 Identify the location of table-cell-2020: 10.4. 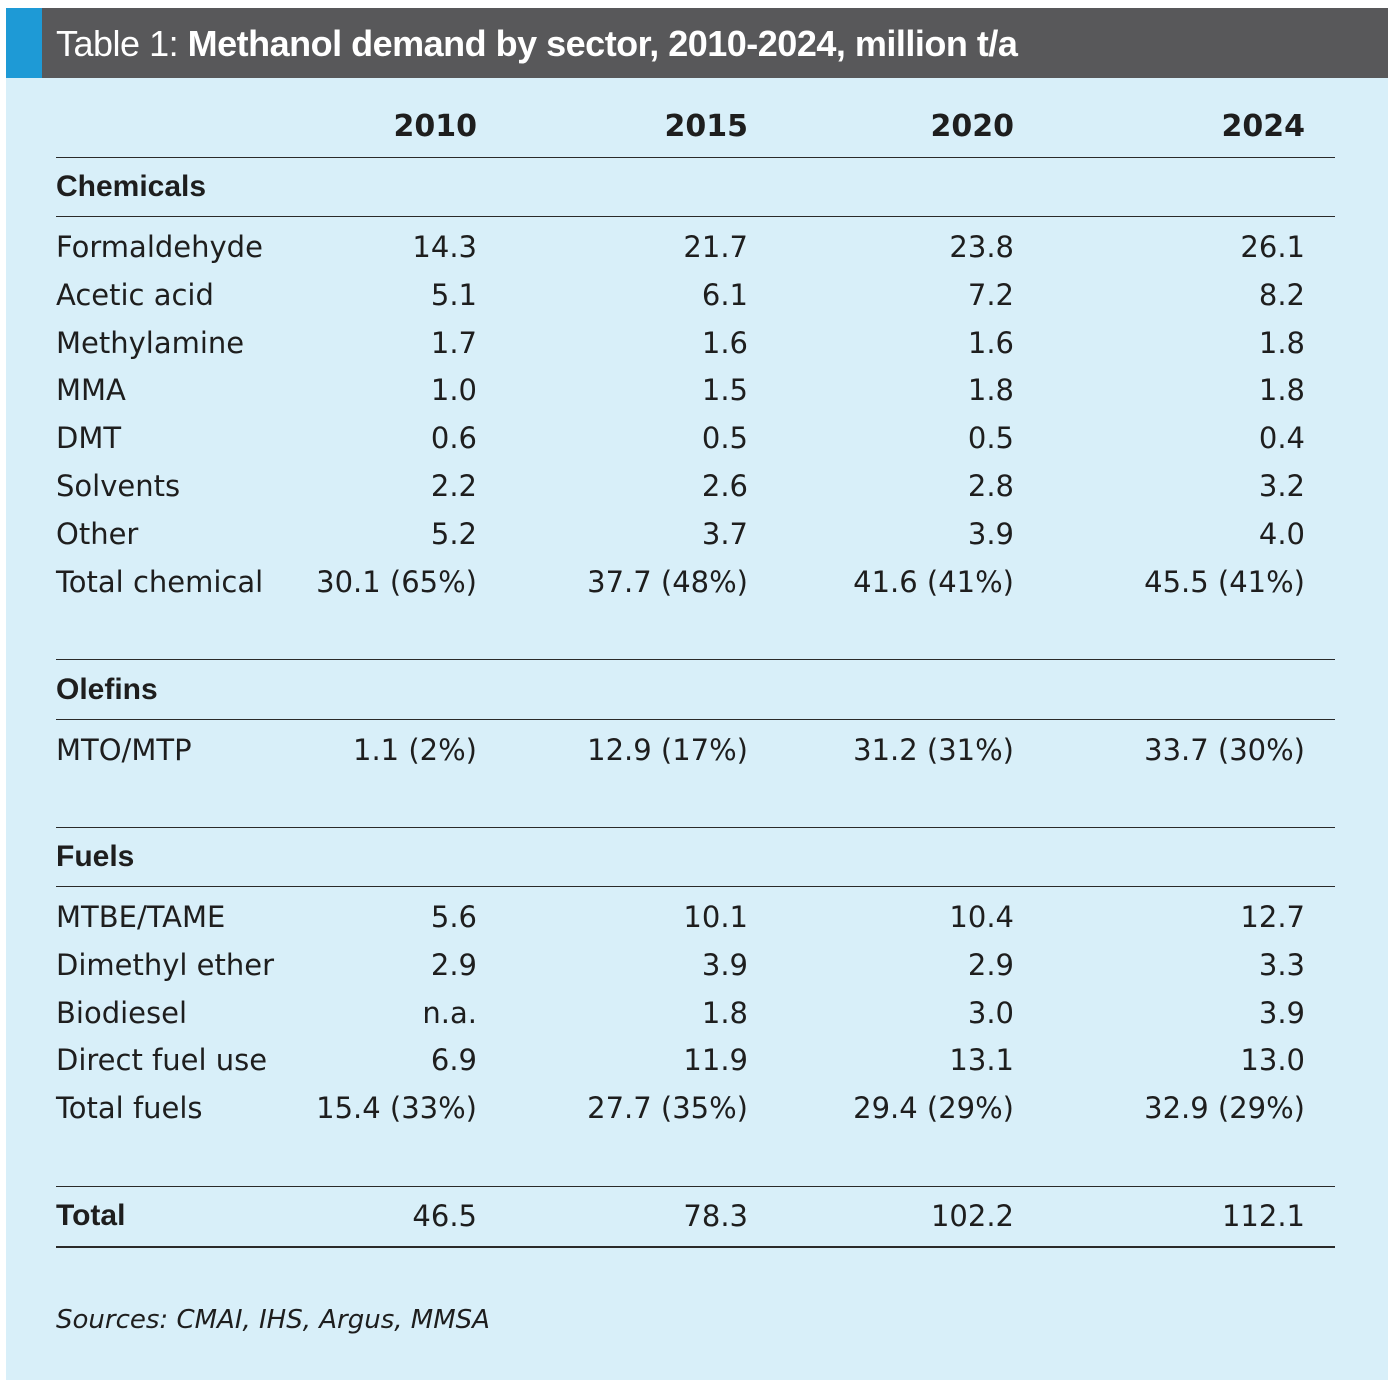
(981, 917).